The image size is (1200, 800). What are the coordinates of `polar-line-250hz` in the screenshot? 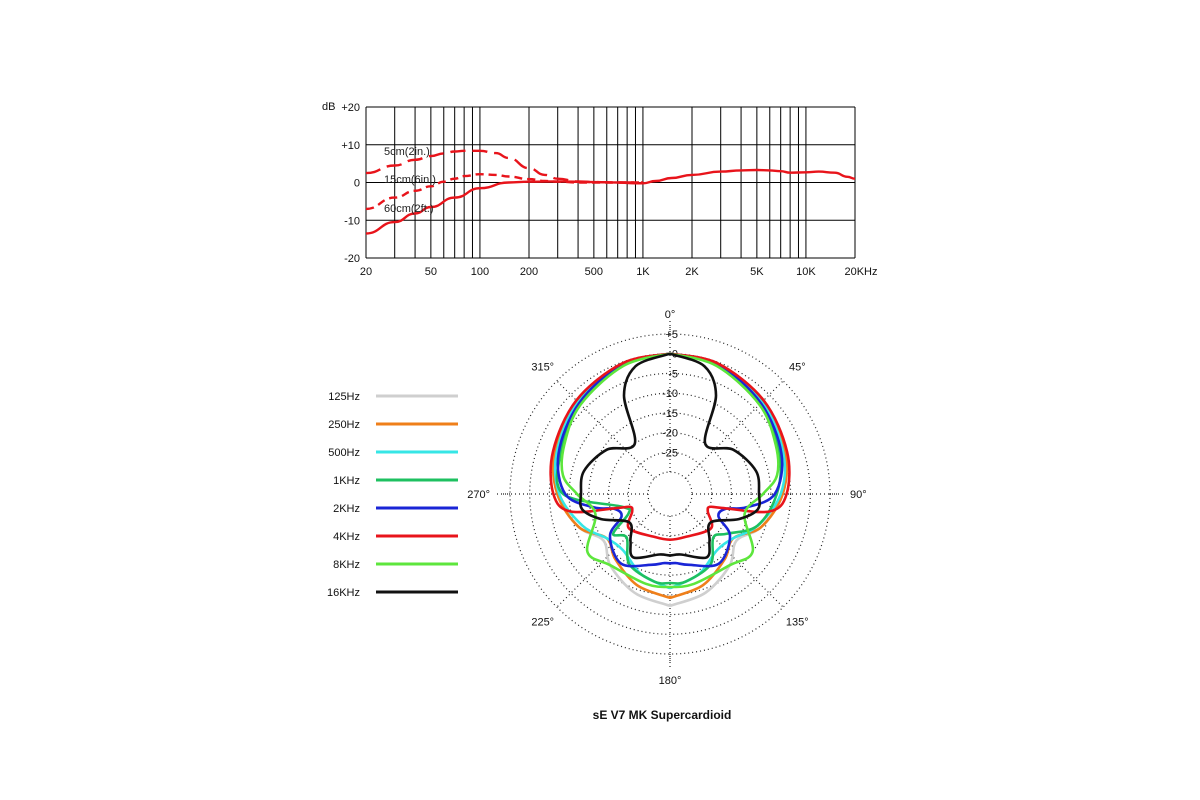 It's located at (670, 475).